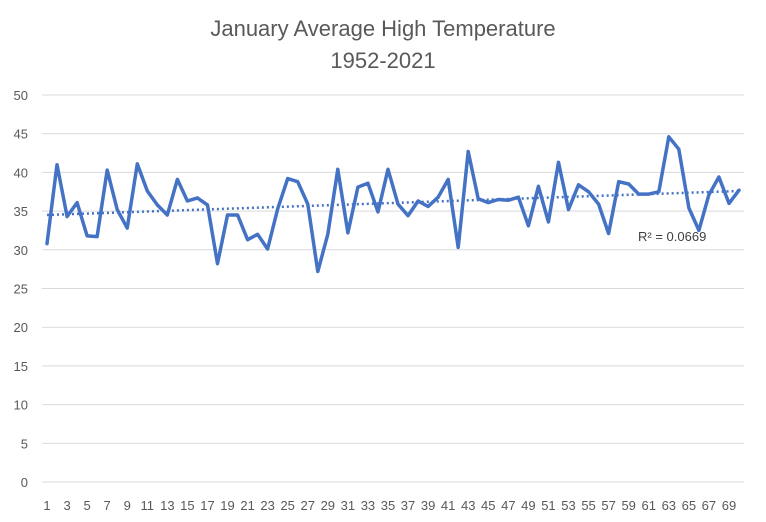 The image size is (766, 522). Describe the element at coordinates (729, 505) in the screenshot. I see `x-tick-label: 69` at that location.